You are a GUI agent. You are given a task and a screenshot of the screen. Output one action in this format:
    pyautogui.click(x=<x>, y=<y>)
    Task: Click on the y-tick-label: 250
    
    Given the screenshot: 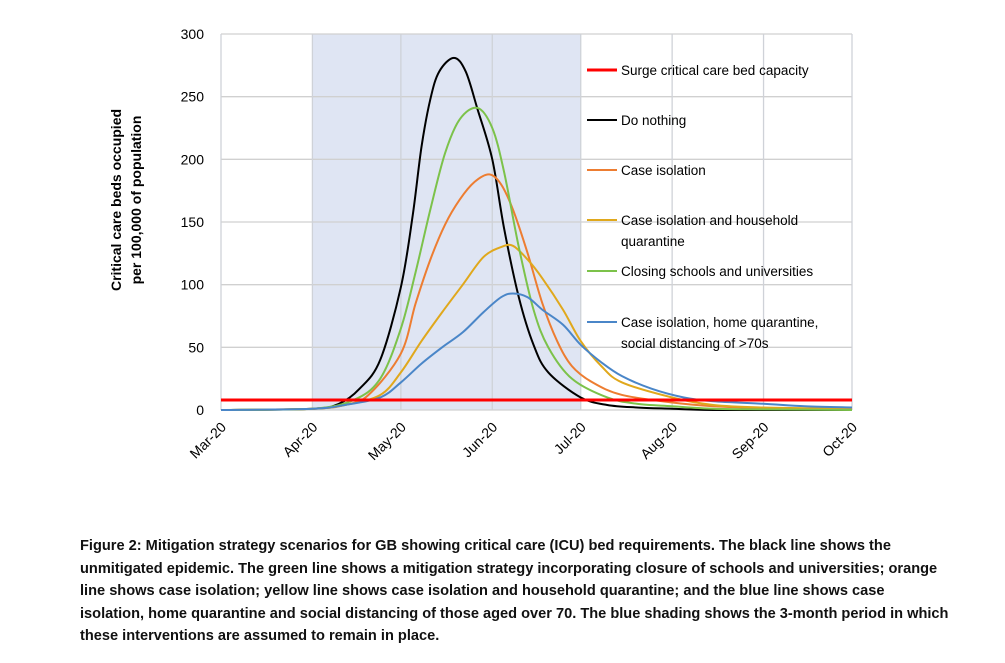 What is the action you would take?
    pyautogui.click(x=193, y=97)
    